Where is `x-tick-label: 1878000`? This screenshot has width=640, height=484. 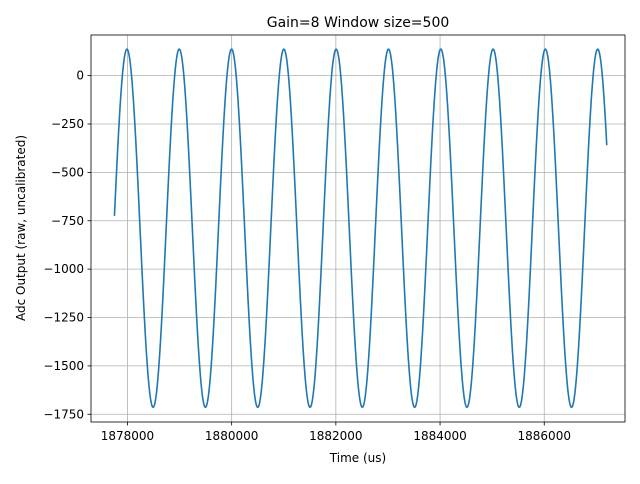 x-tick-label: 1878000 is located at coordinates (127, 436).